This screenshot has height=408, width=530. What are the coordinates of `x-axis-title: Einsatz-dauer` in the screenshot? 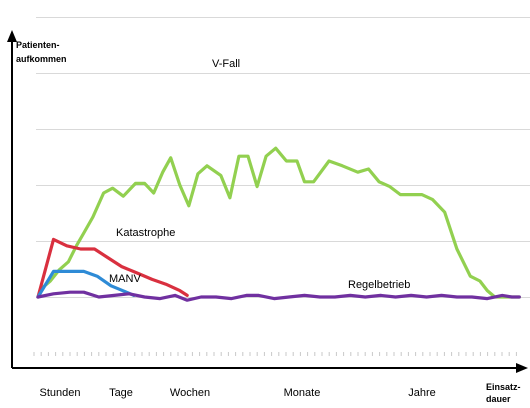 It's located at (503, 393).